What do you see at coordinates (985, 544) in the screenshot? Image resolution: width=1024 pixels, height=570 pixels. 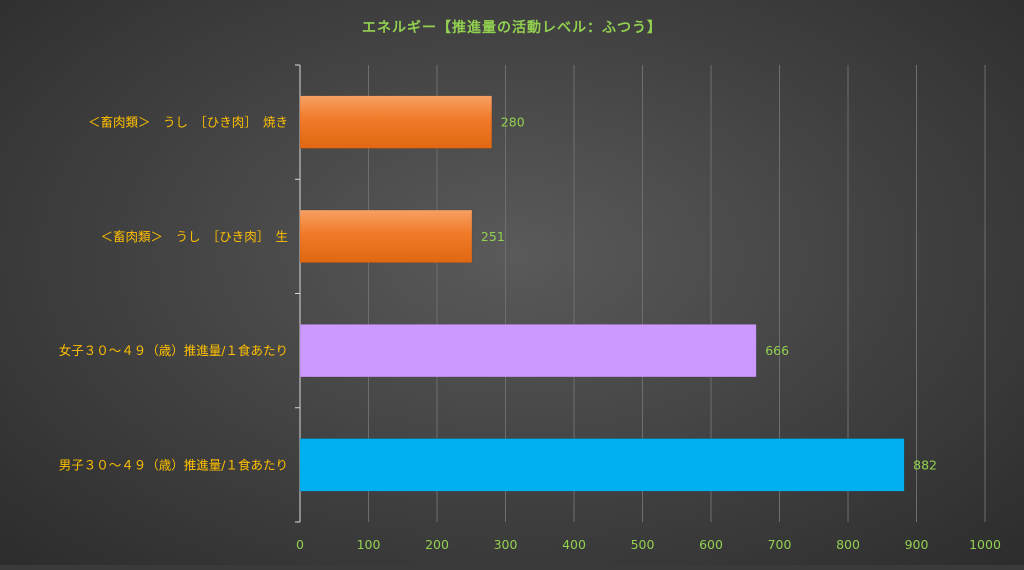 I see `x-tick-label-1000: 1000` at bounding box center [985, 544].